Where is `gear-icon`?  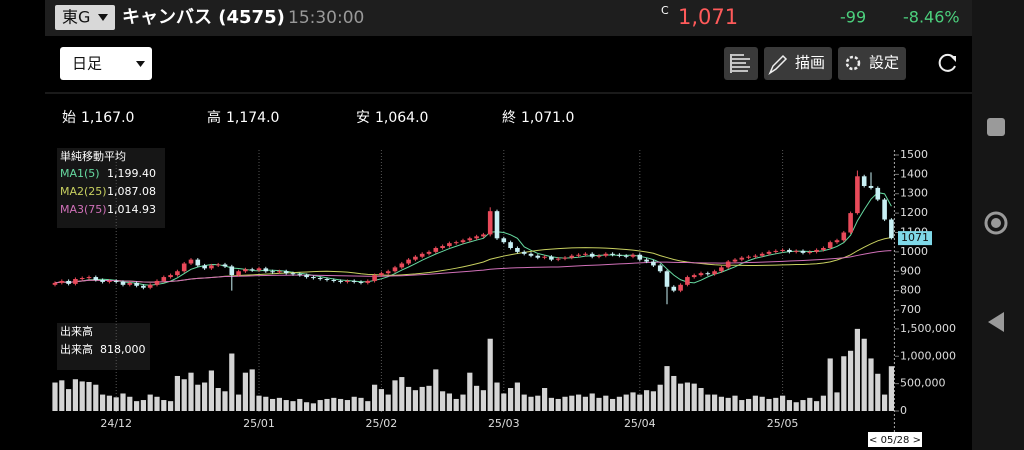 gear-icon is located at coordinates (853, 63).